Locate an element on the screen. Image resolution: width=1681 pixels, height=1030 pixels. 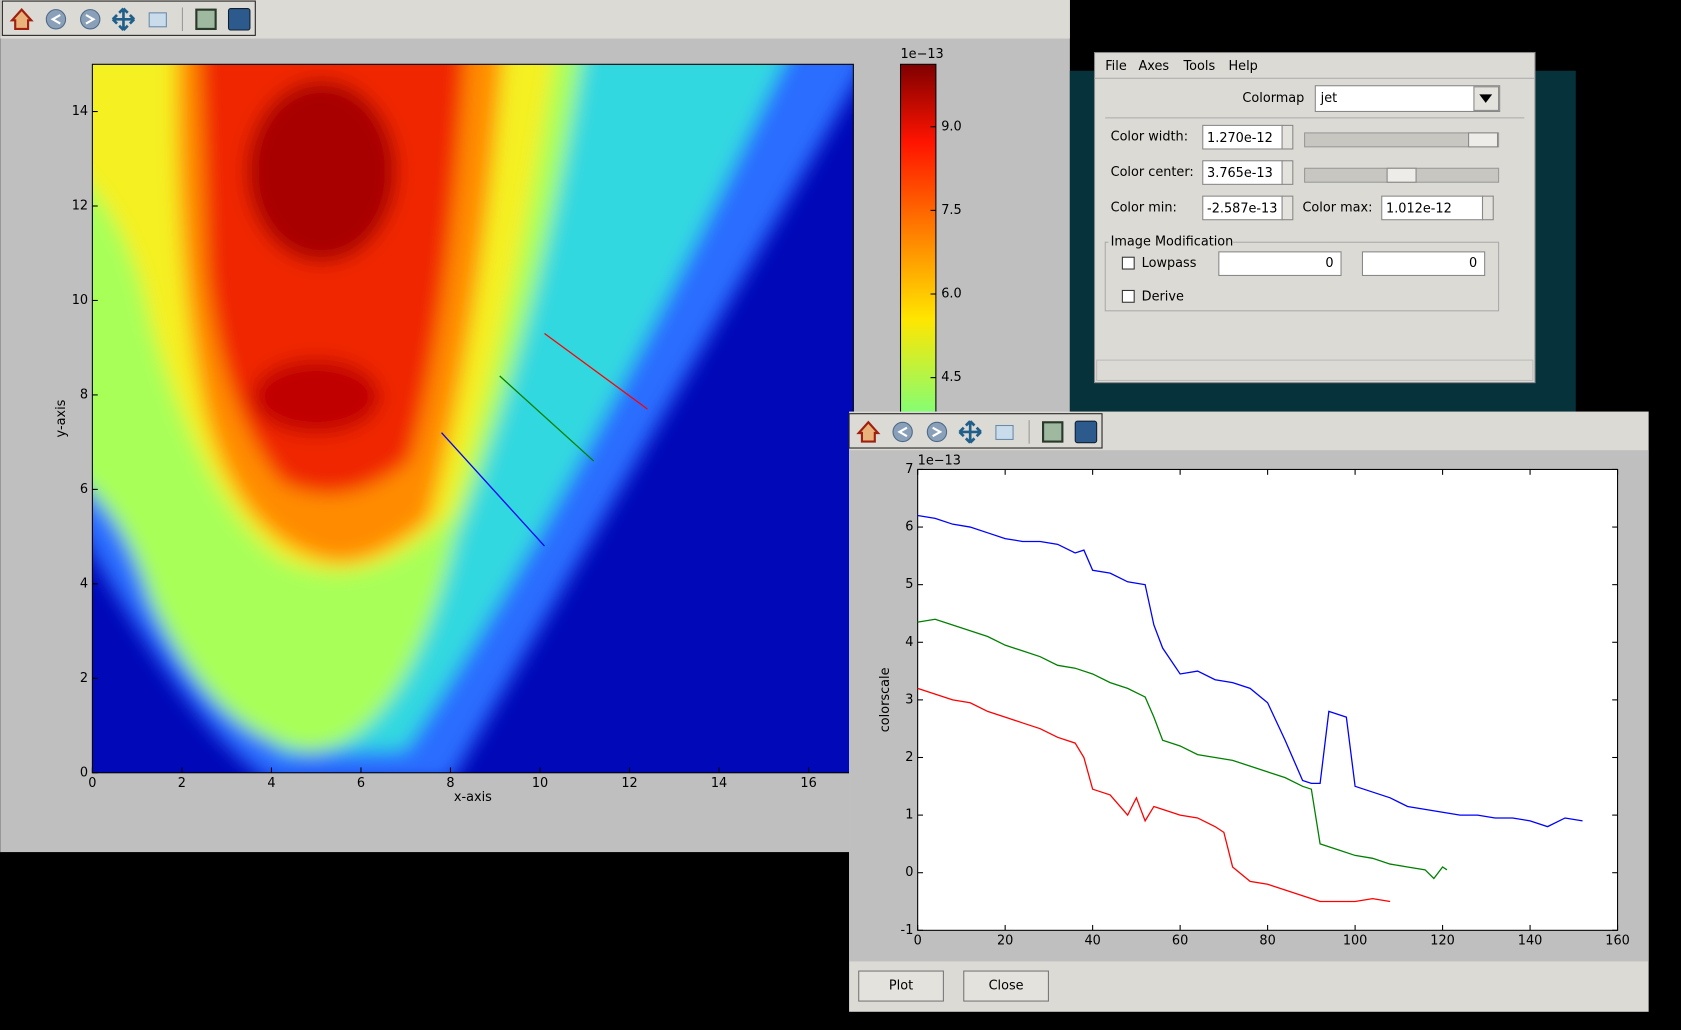
x-tick-label: 140 is located at coordinates (1530, 941).